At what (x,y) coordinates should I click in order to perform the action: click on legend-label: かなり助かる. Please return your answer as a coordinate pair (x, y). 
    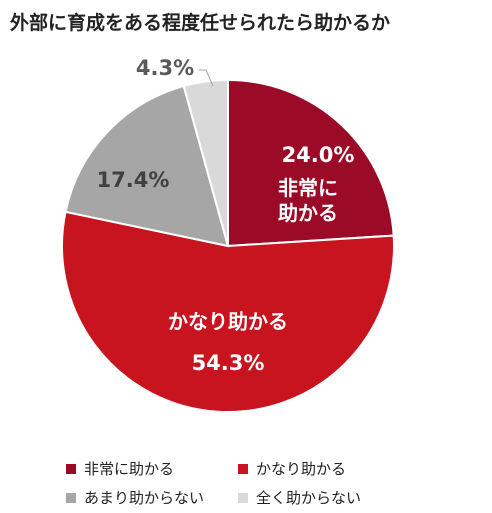
    Looking at the image, I should click on (301, 469).